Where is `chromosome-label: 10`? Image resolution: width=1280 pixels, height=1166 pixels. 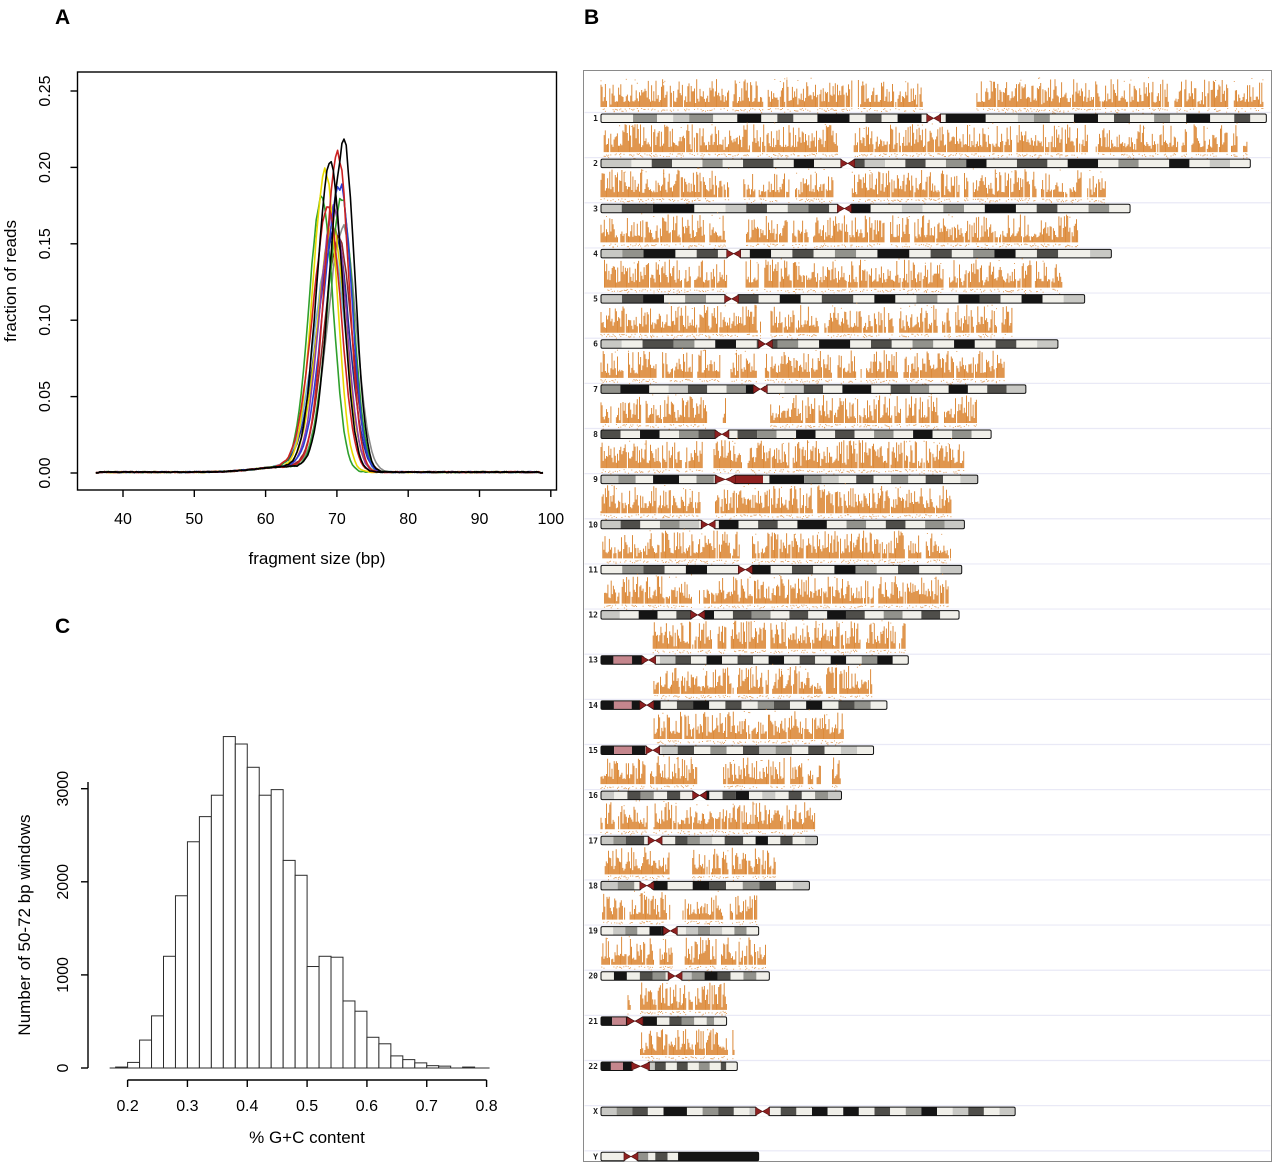 chromosome-label: 10 is located at coordinates (593, 524).